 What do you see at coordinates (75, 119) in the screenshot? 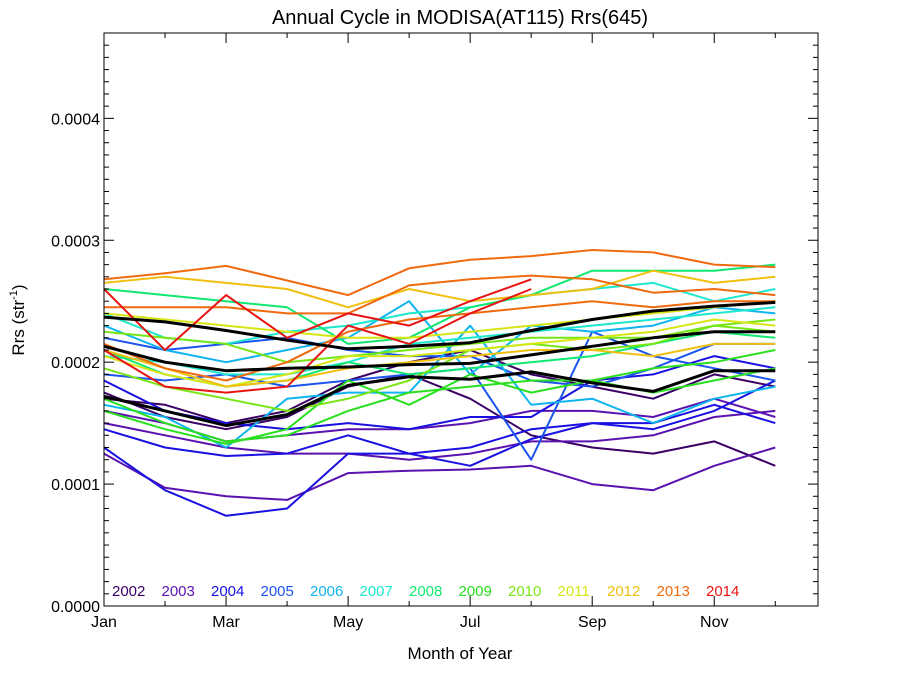
I see `y-tick-label-5: 0.0004` at bounding box center [75, 119].